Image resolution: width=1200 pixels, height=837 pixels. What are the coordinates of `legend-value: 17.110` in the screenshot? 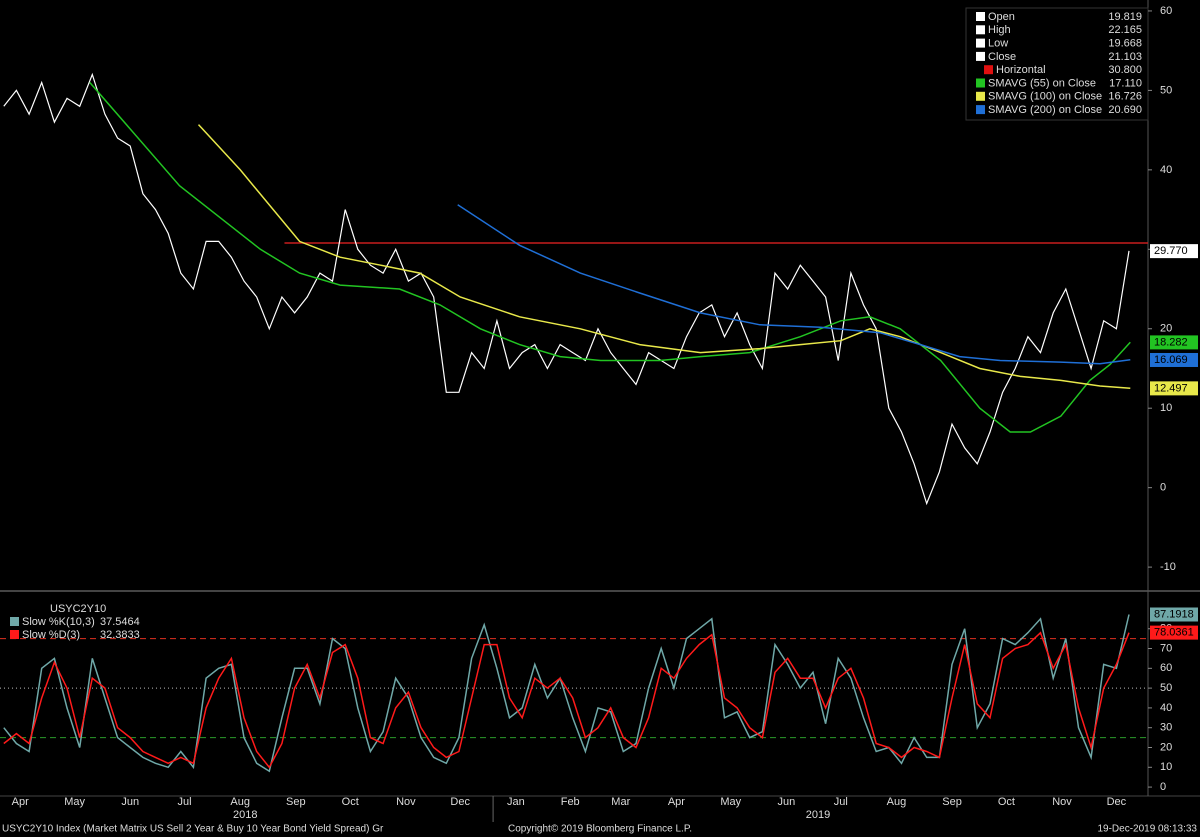 It's located at (1125, 83).